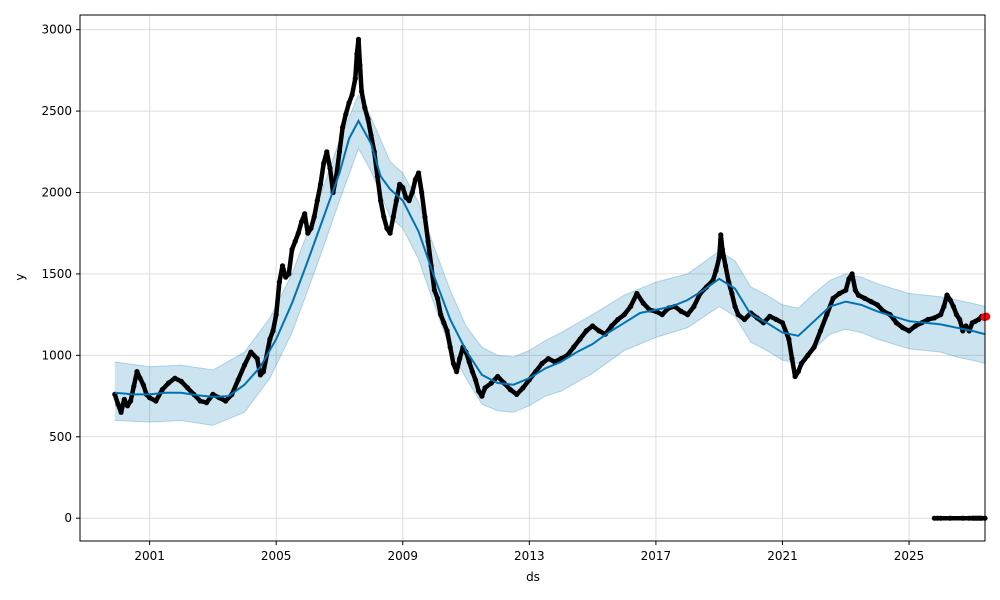 The image size is (1000, 600). Describe the element at coordinates (533, 577) in the screenshot. I see `x-axis-label: ds` at that location.